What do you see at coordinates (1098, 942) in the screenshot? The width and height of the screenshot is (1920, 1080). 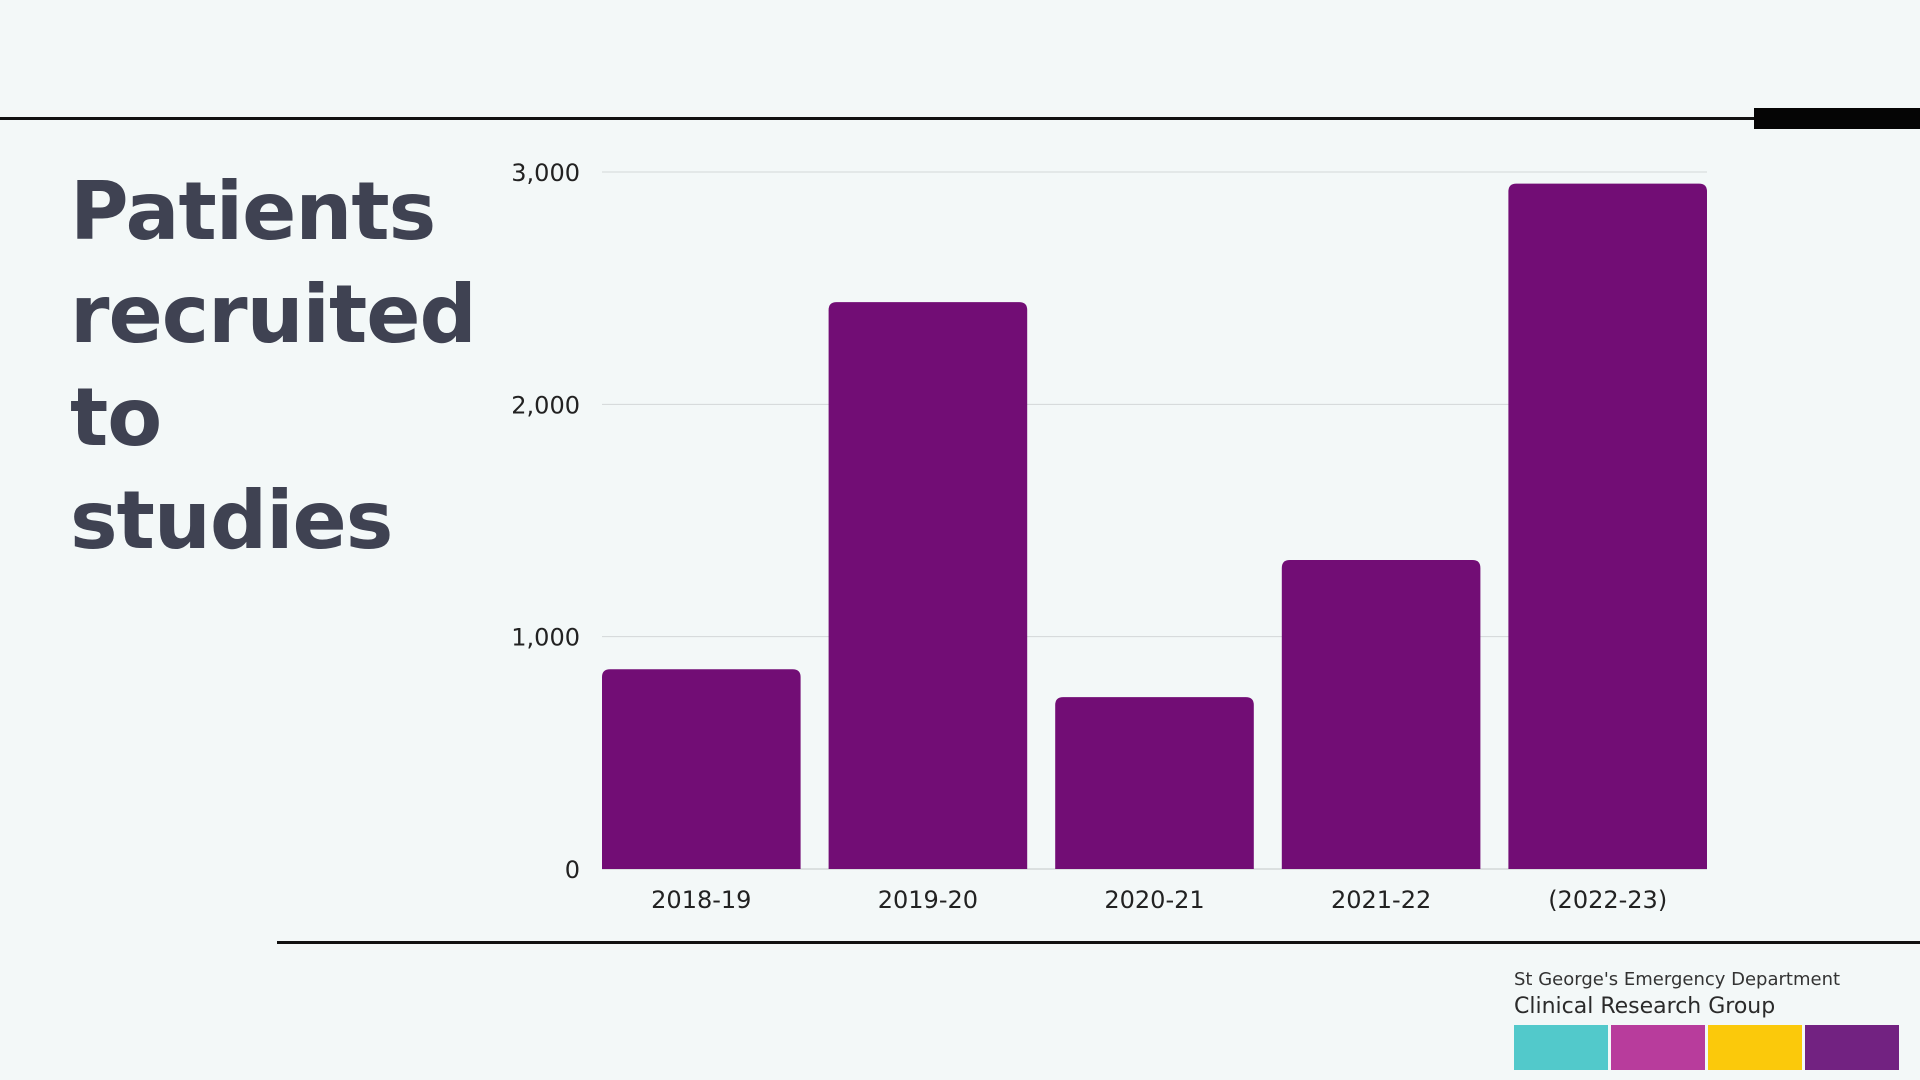 I see `bottom-divider` at bounding box center [1098, 942].